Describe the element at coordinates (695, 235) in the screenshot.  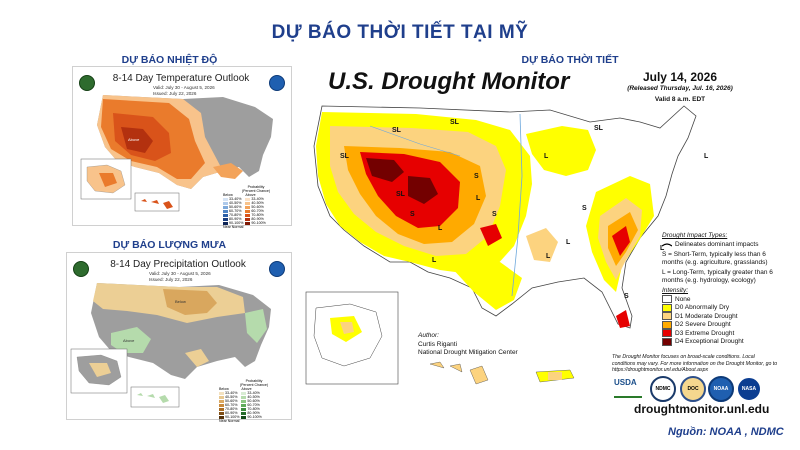
I see `impact-types-title: Drought Impact Types:` at that location.